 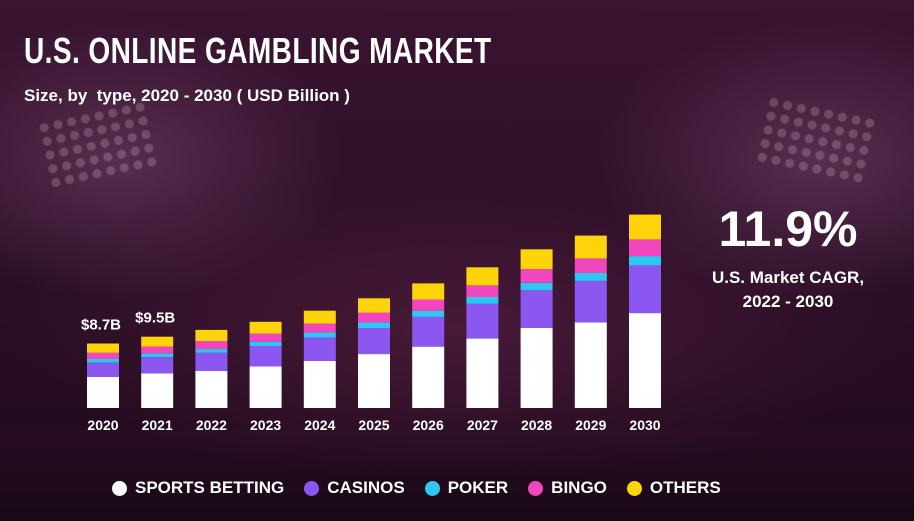 I want to click on legend-label: POKER, so click(x=478, y=487).